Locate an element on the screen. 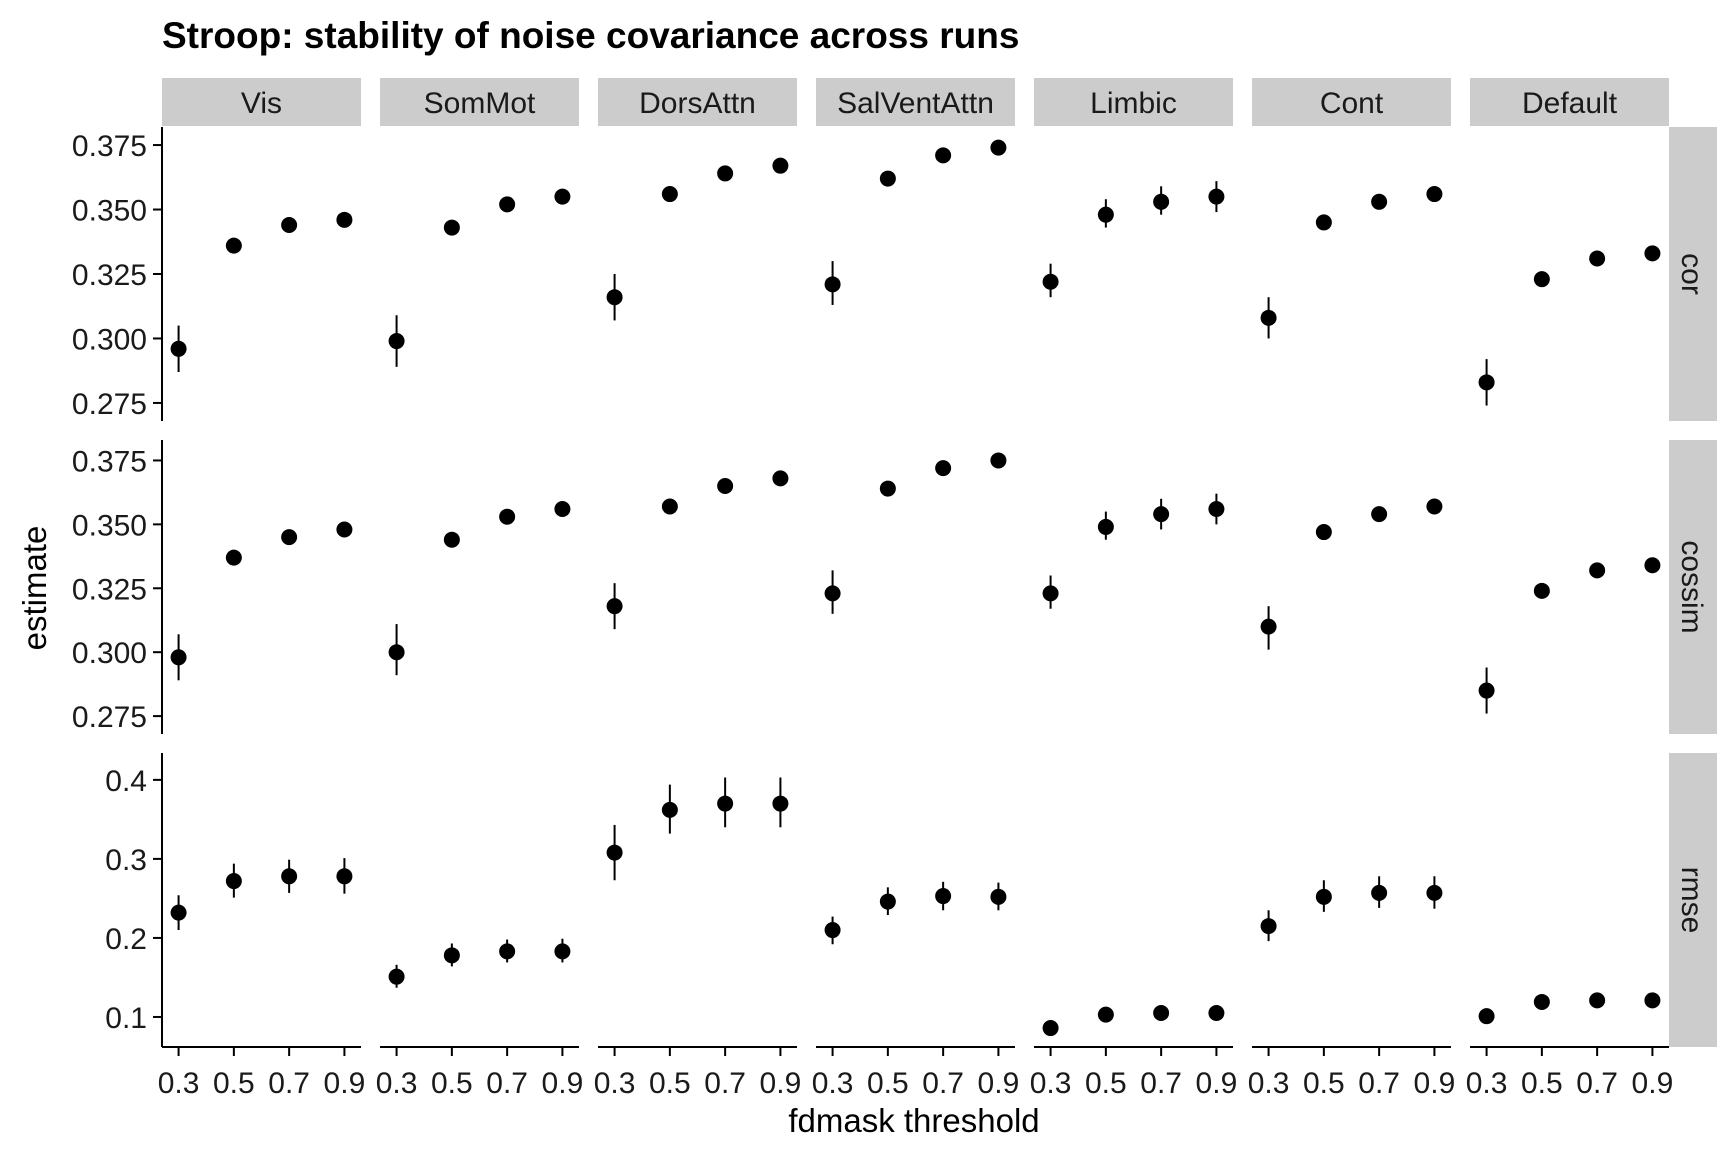 The height and width of the screenshot is (1157, 1728). row-strip-cossim is located at coordinates (1693, 587).